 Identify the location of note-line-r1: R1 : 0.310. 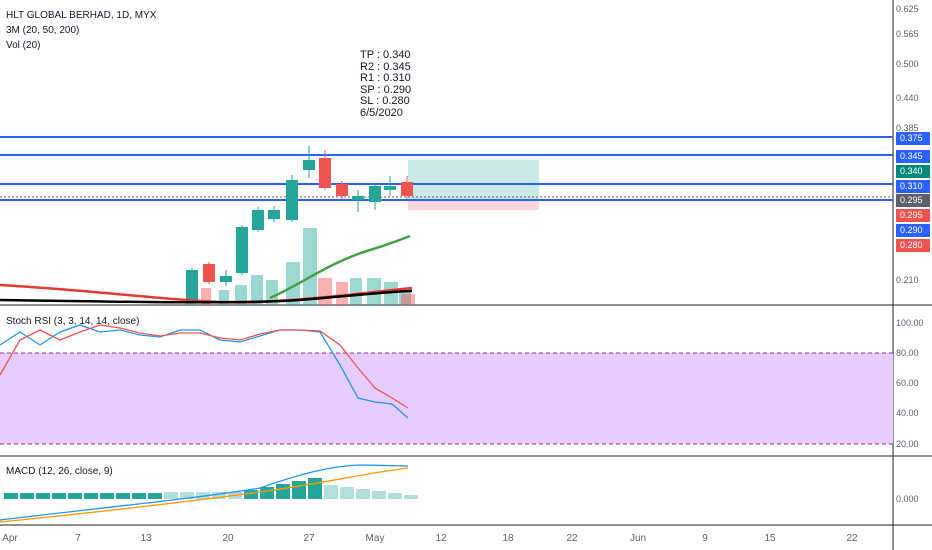
(385, 78).